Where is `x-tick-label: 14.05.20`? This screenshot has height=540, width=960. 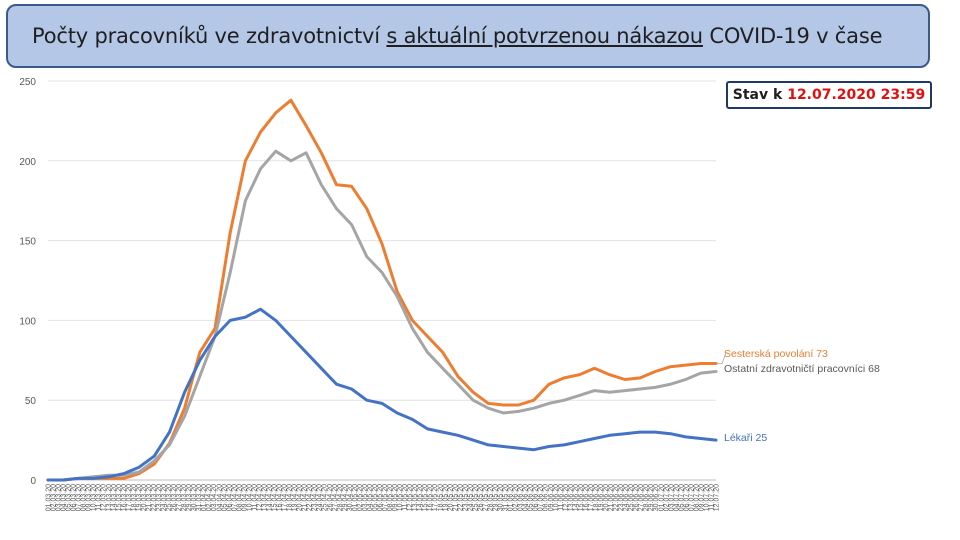
x-tick-label: 14.05.20 is located at coordinates (420, 497).